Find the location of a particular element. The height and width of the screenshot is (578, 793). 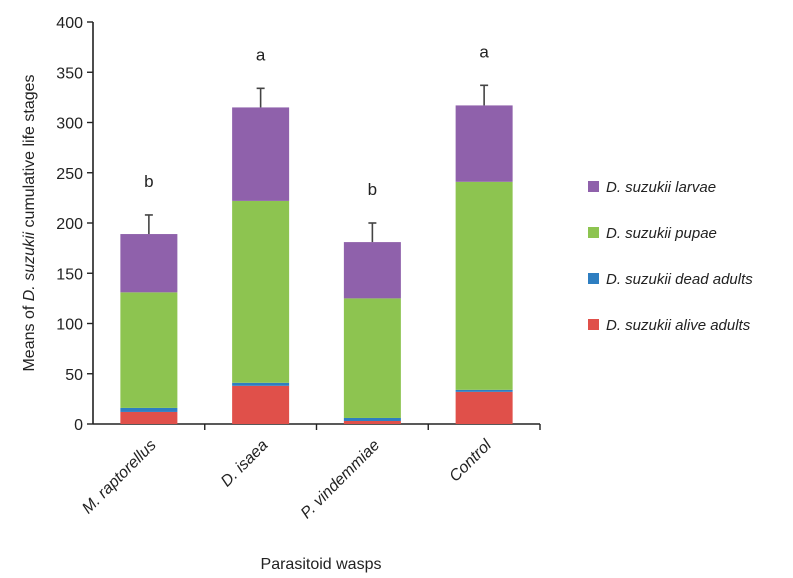

y-axis-title-part-3: cumulative life stages is located at coordinates (29, 152).